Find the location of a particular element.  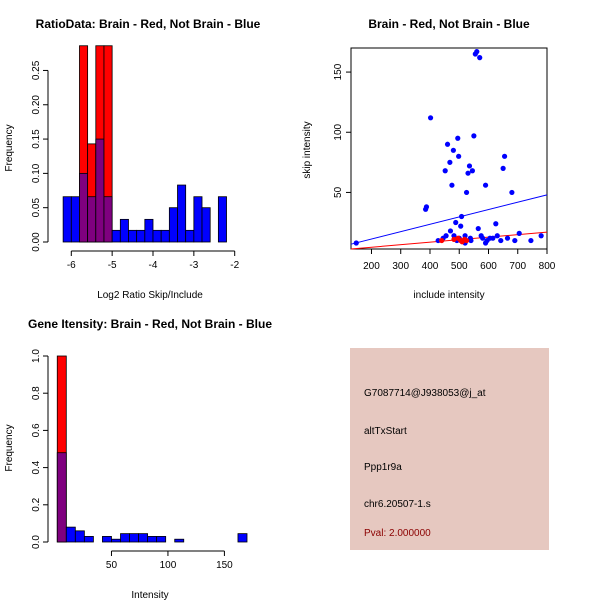

intensity-x-tick-label: 100 is located at coordinates (168, 565).